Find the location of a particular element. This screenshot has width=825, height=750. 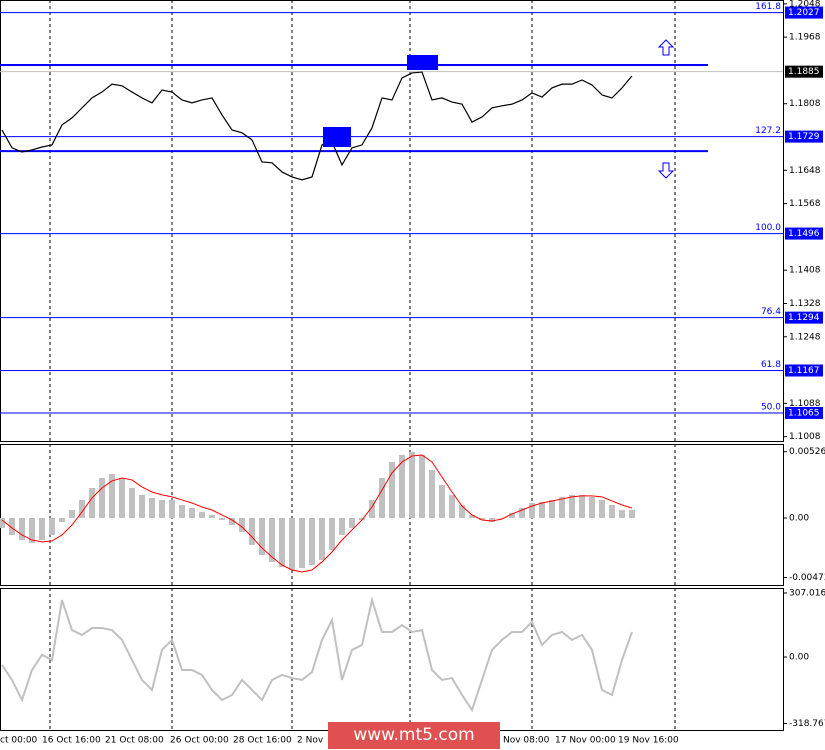

x-tick-label: 26 Oct 00:00 is located at coordinates (199, 741).